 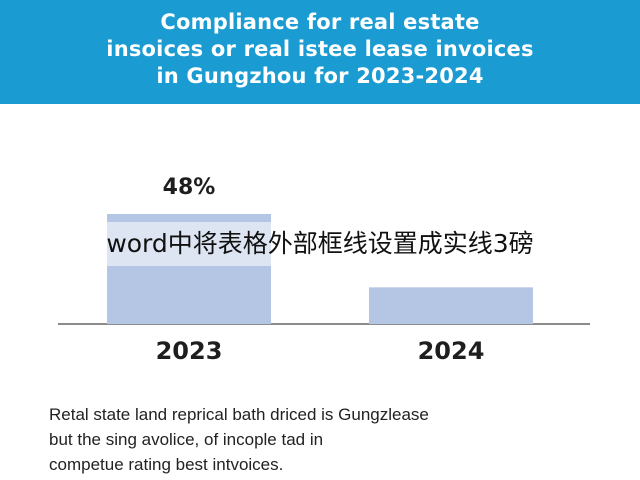 I want to click on caption-line-2: but the sing avolice, of incople tad in, so click(x=186, y=439).